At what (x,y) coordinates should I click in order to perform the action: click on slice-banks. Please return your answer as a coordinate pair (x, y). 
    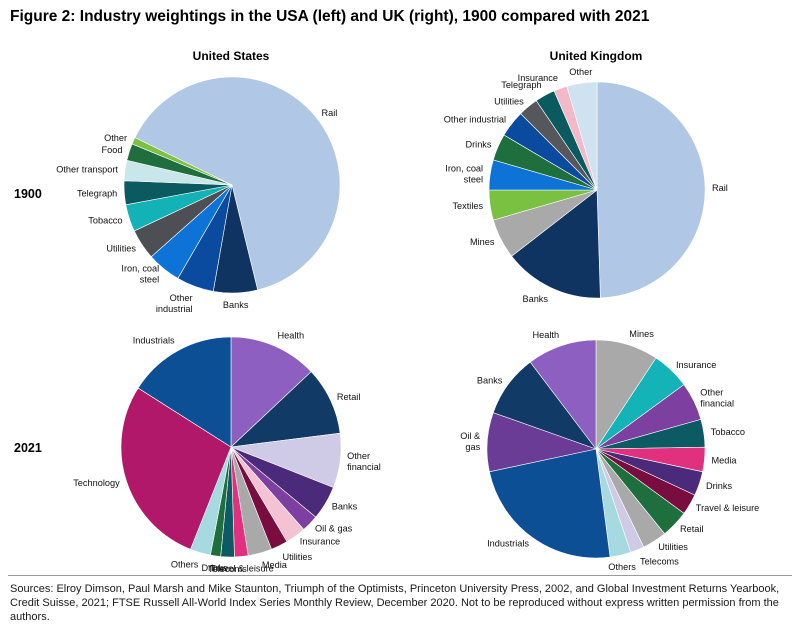
    Looking at the image, I should click on (556, 244).